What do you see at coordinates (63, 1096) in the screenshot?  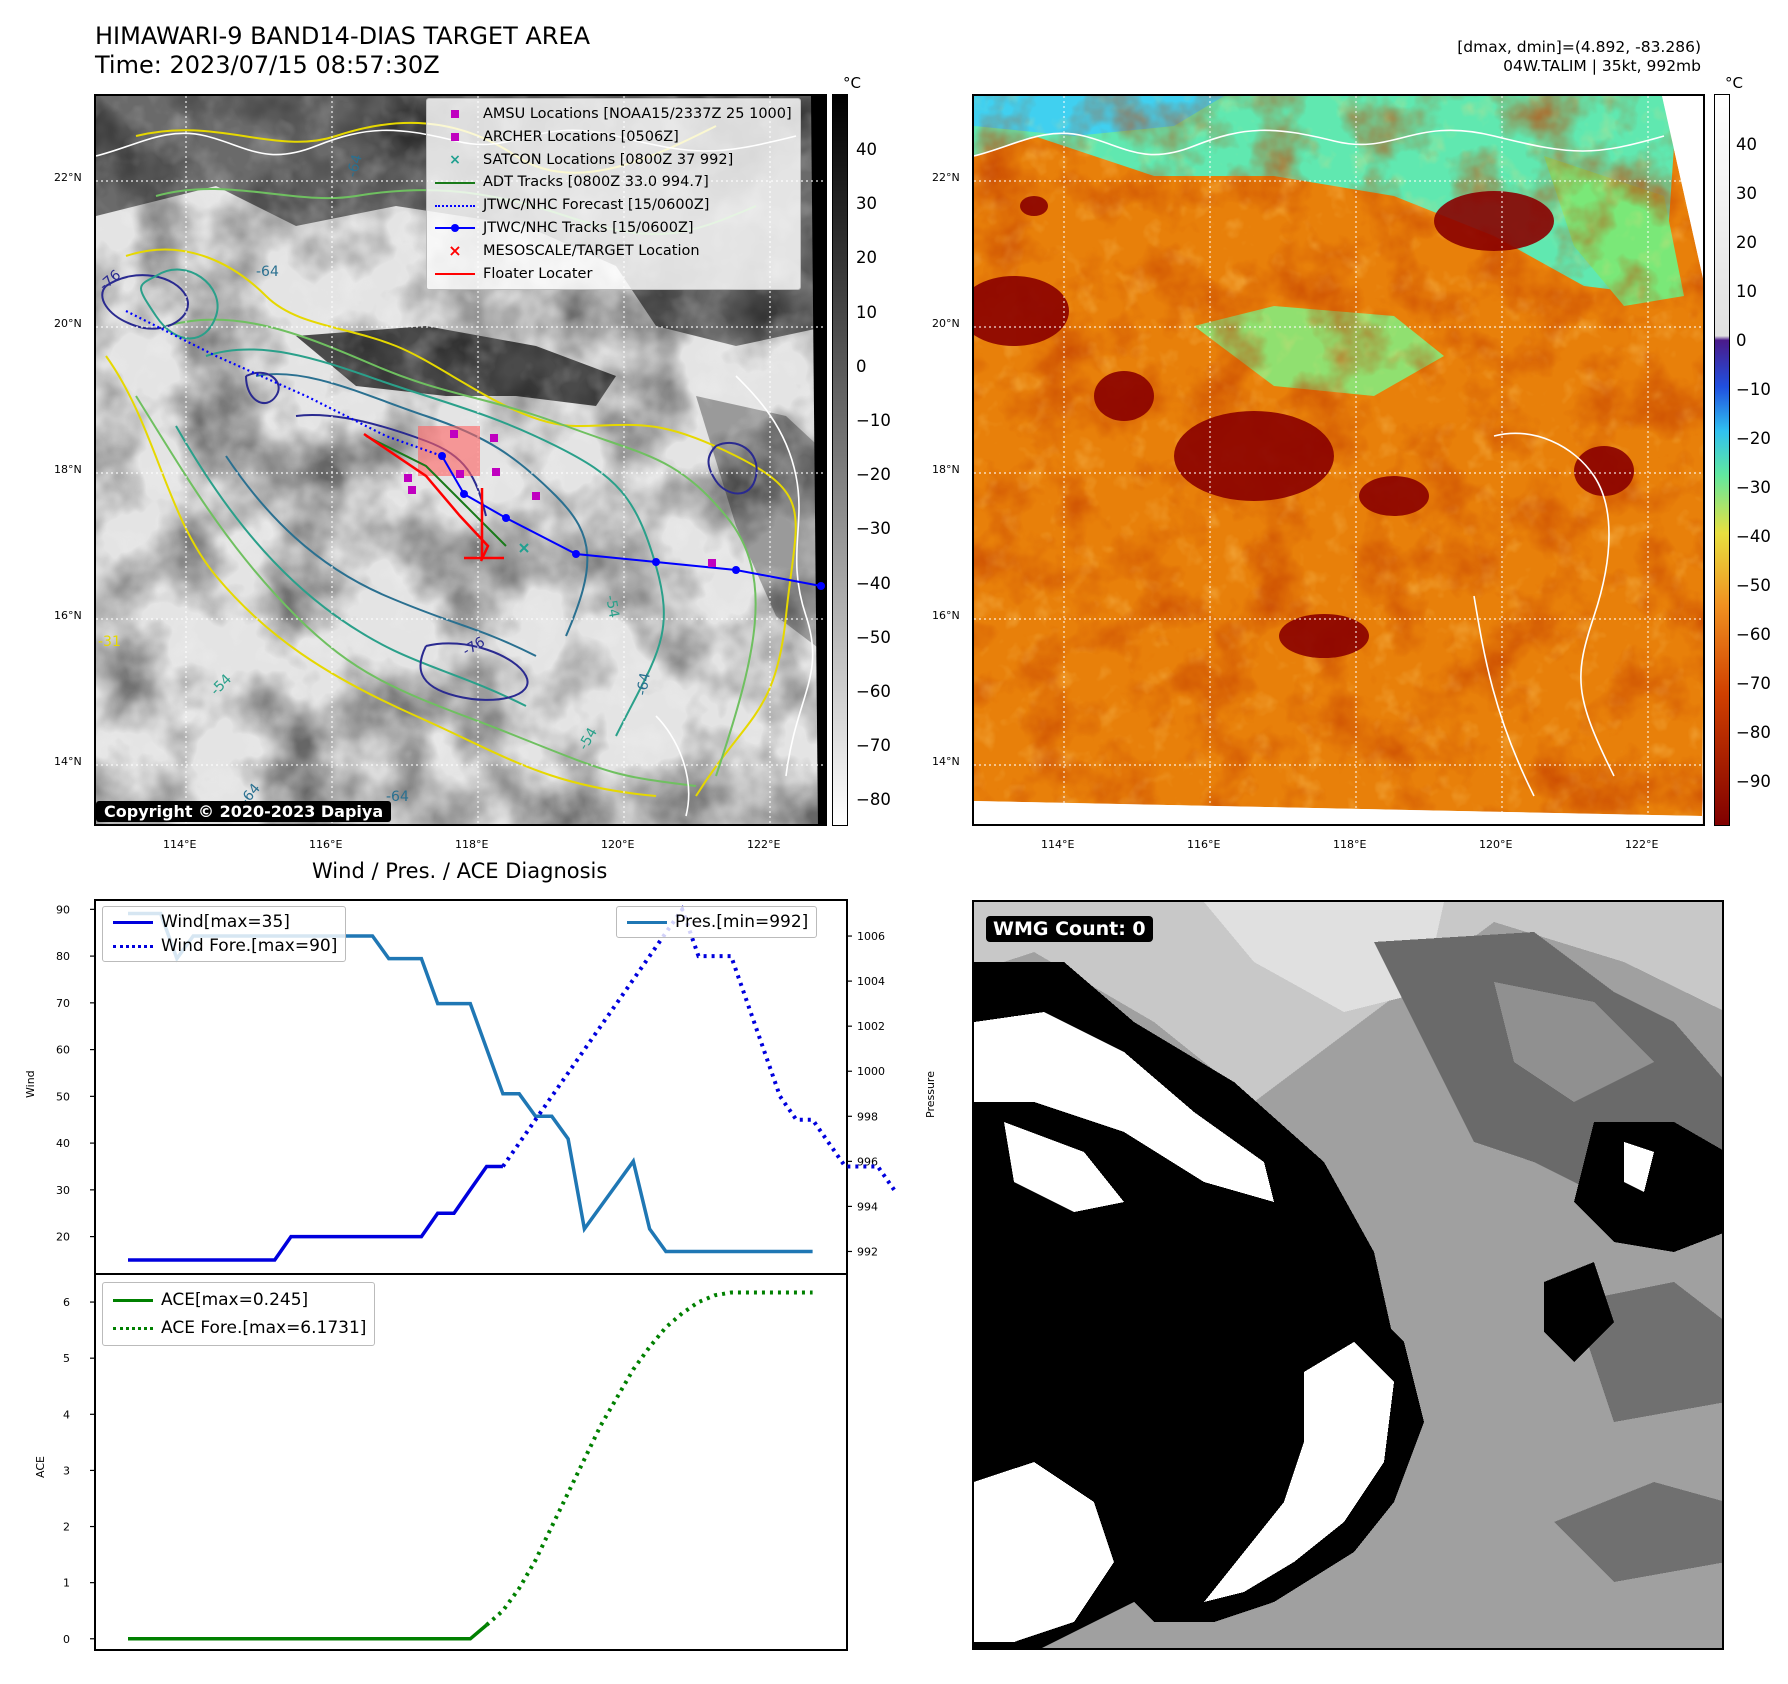 I see `wind-tick-label: 50` at bounding box center [63, 1096].